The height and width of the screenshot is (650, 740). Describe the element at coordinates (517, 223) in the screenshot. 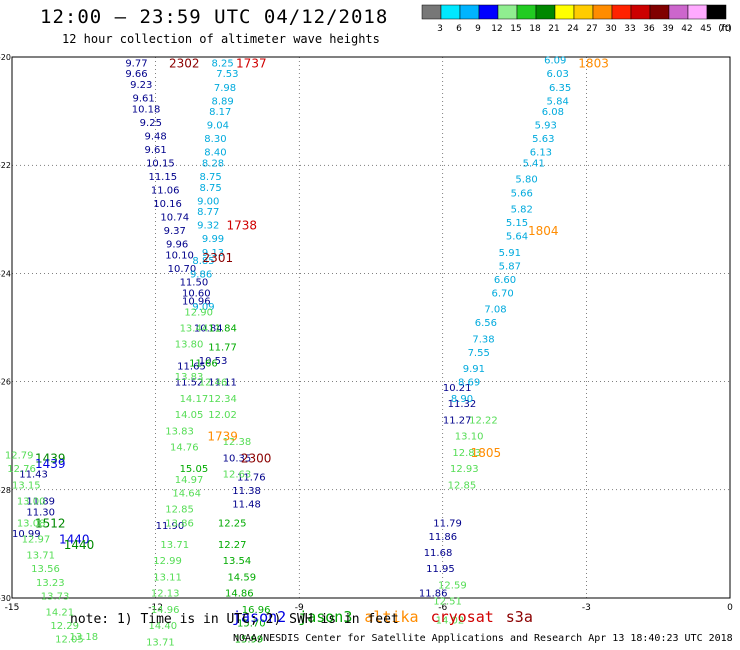

I see `wave-height-point: 5.15` at that location.